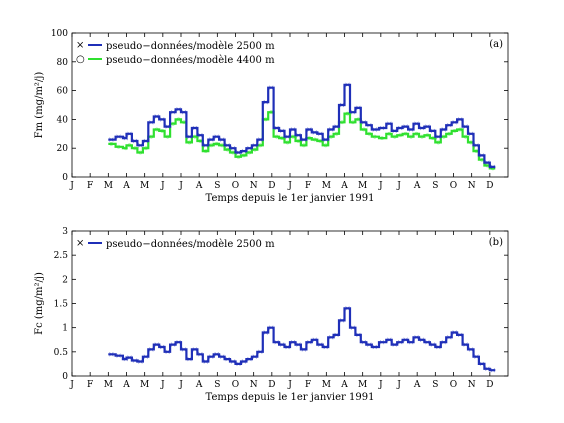  Describe the element at coordinates (80, 59) in the screenshot. I see `legend-marker-4400m: ○` at that location.